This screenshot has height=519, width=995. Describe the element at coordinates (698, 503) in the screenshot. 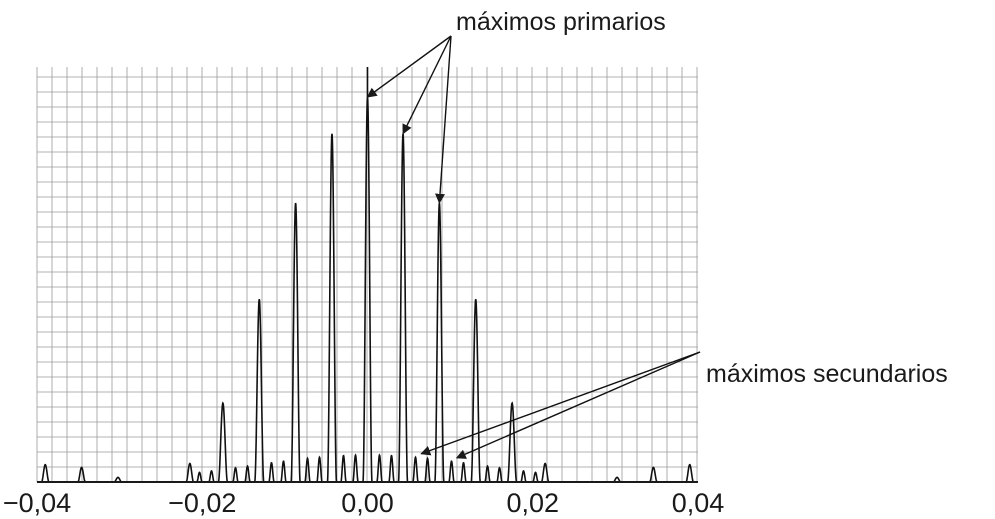

I see `x-tick-label: 0,04` at that location.